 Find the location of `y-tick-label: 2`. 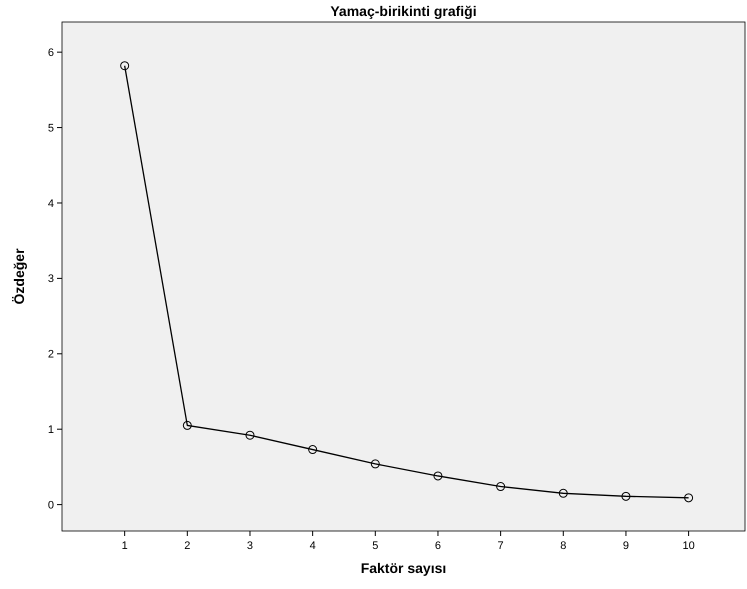

y-tick-label: 2 is located at coordinates (51, 354).